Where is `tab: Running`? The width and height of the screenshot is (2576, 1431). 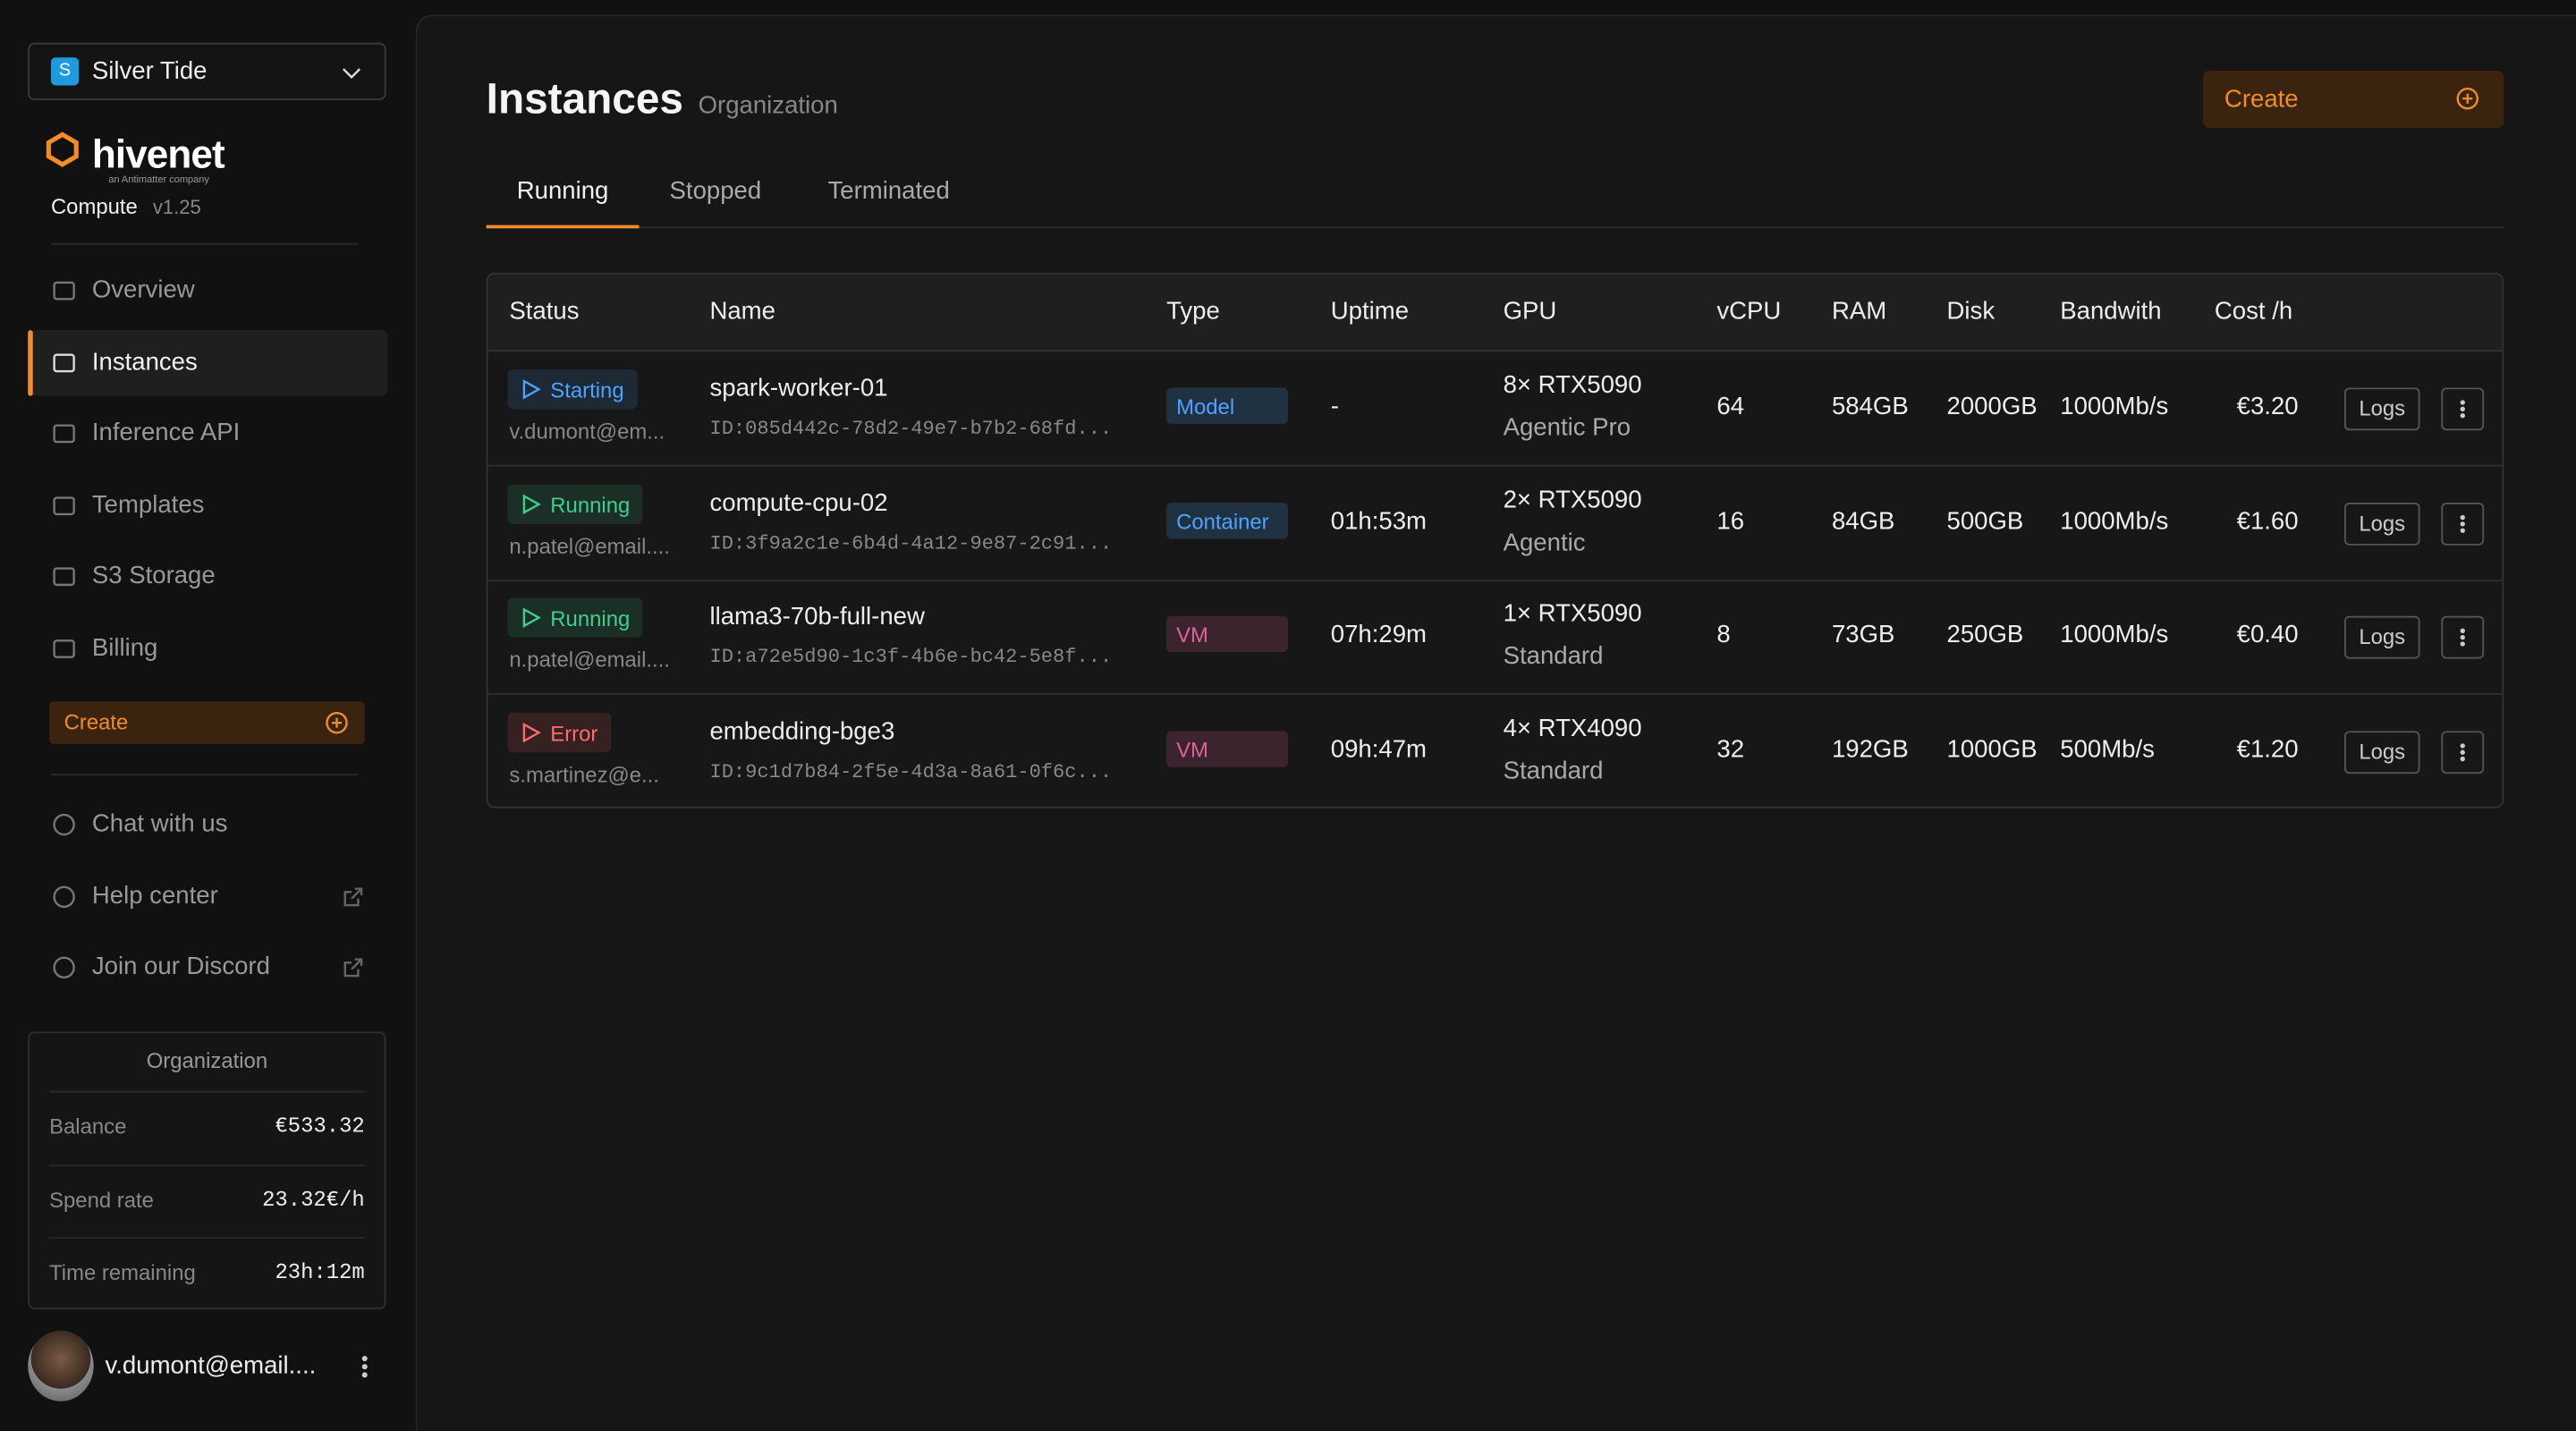
tab: Running is located at coordinates (563, 196).